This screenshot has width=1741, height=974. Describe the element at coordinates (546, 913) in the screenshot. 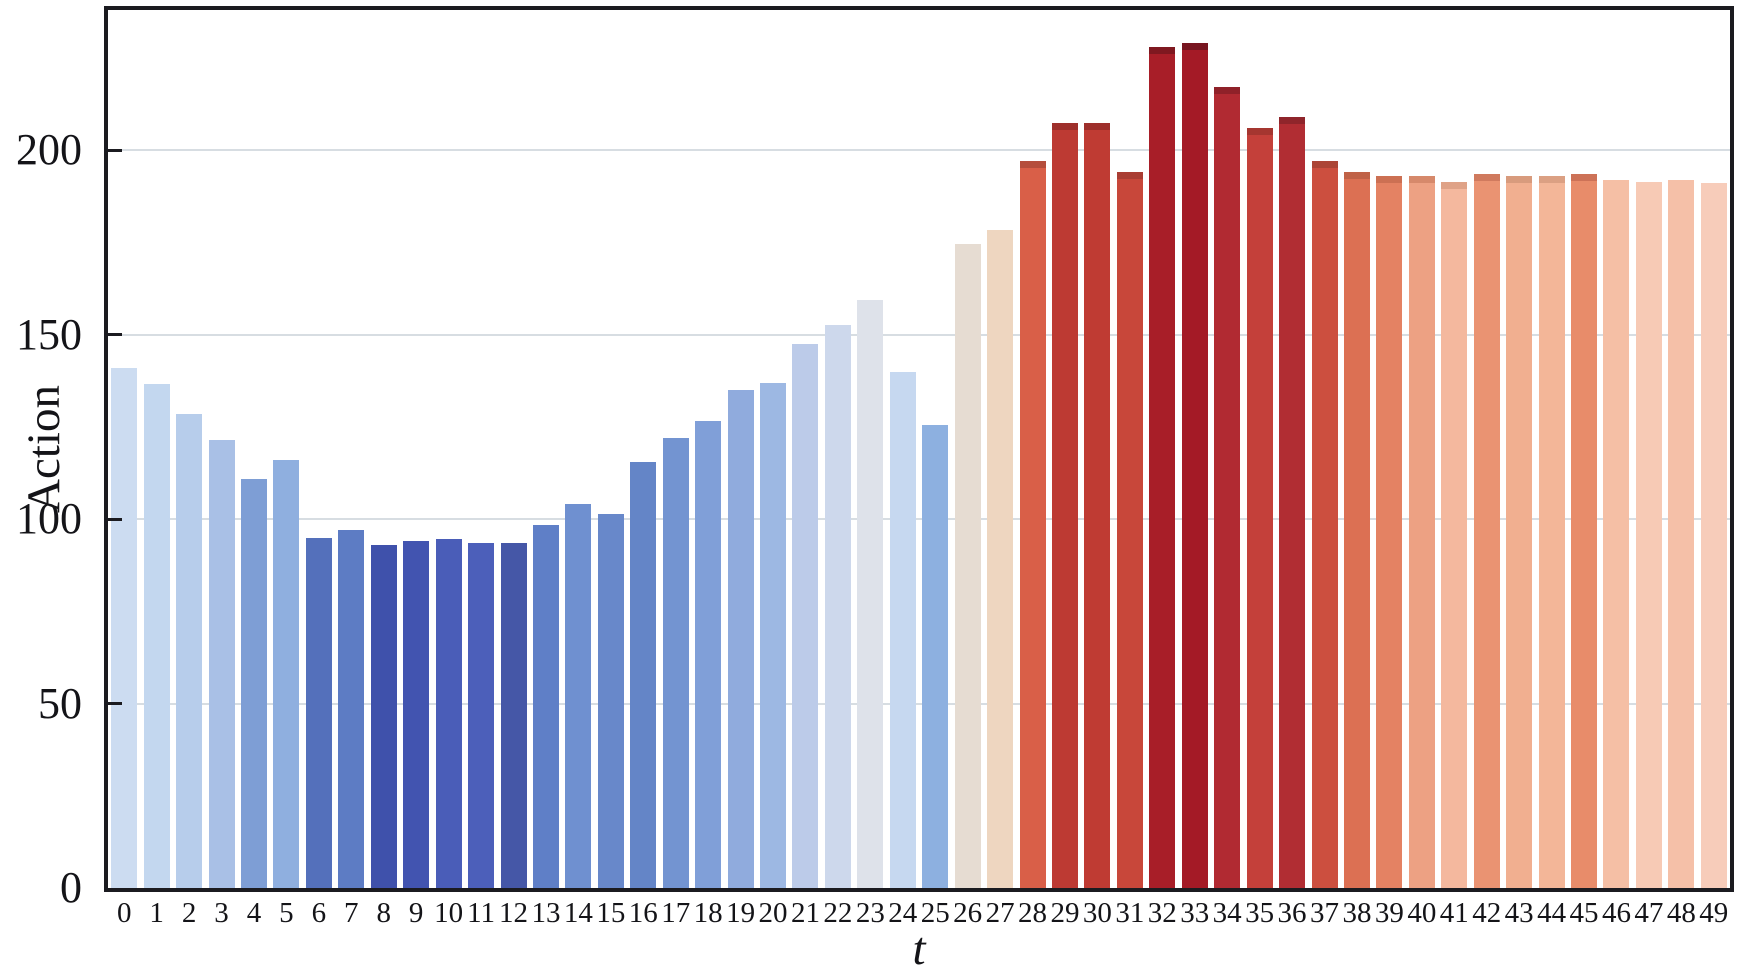

I see `x-tick-label-13: 13` at that location.